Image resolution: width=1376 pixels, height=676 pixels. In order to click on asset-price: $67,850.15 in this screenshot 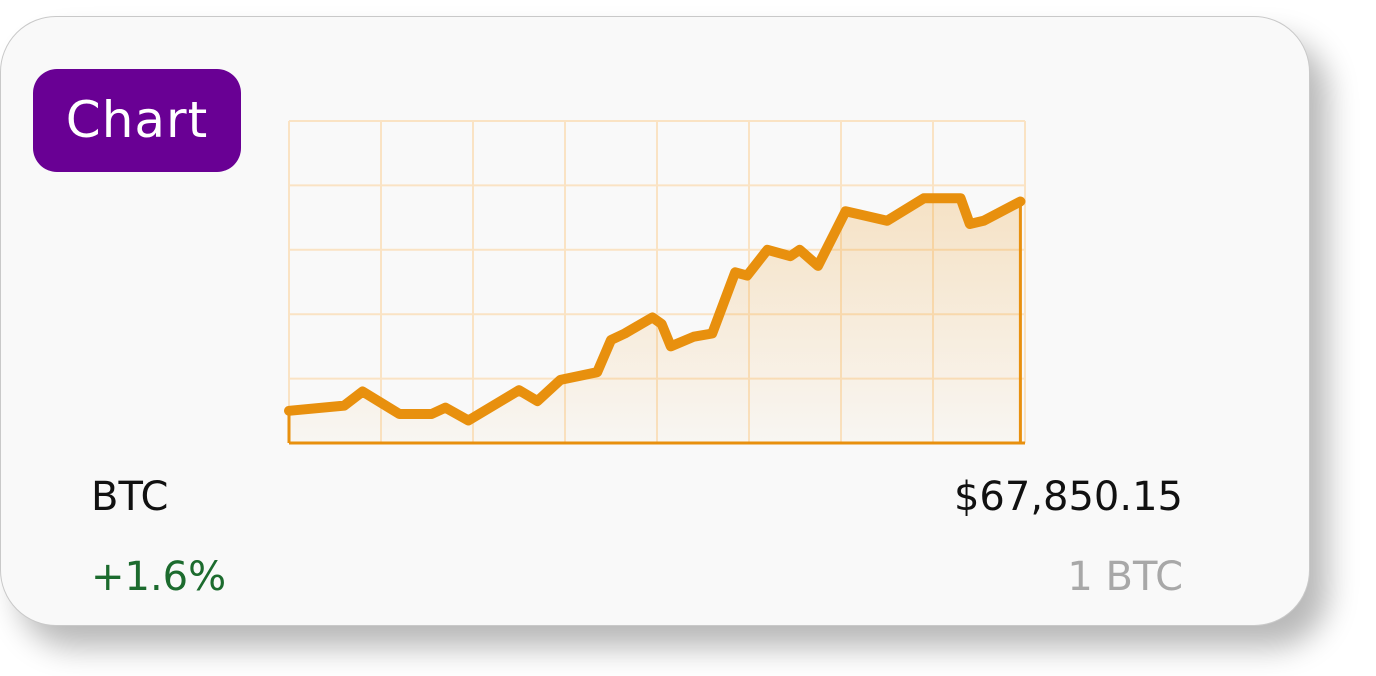, I will do `click(1068, 497)`.